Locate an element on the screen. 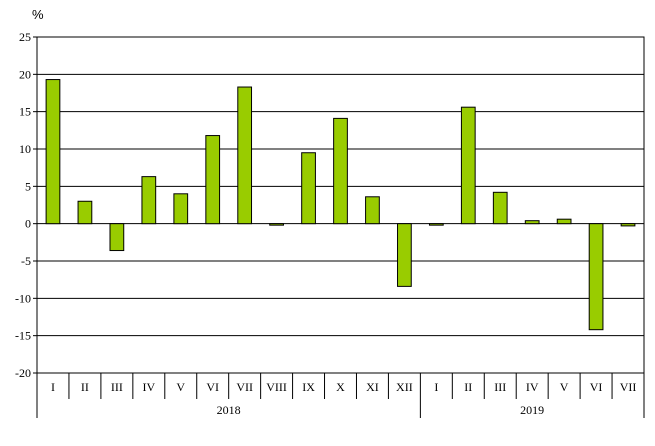  y-tick-label: 5 is located at coordinates (28, 186).